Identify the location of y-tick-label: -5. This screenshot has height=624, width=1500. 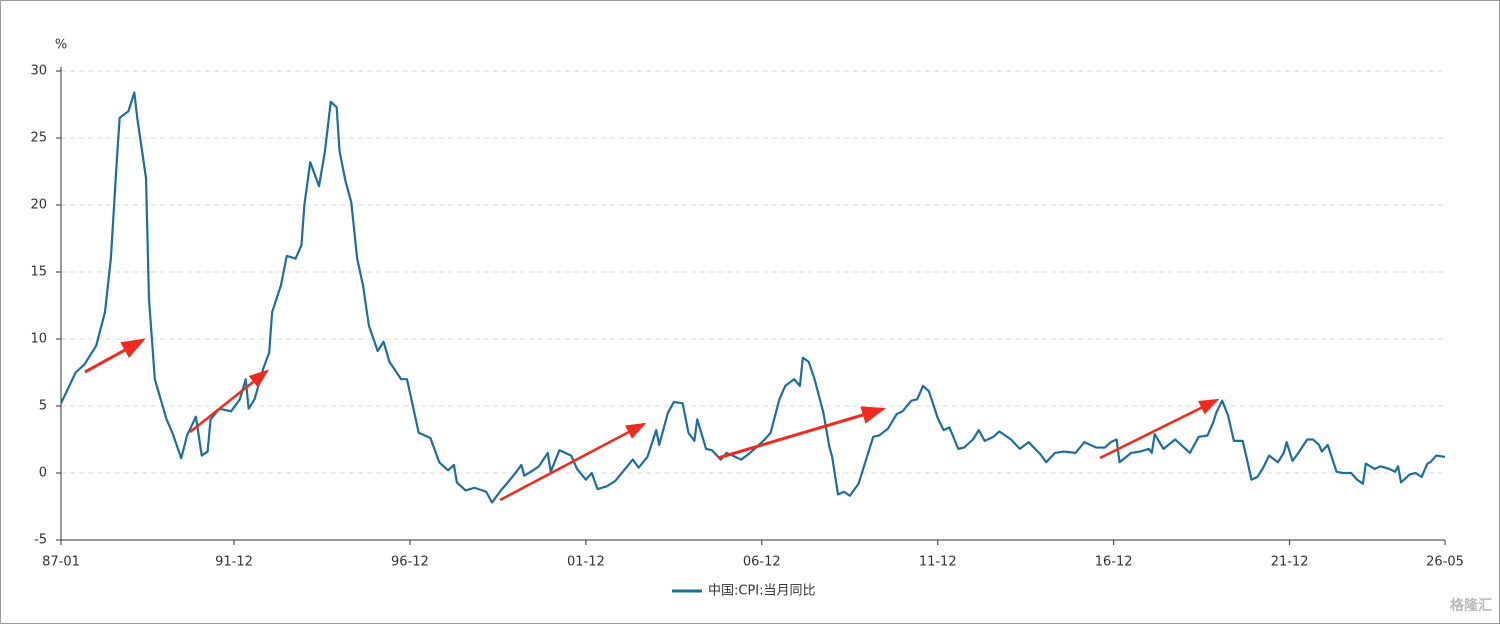
(40, 540).